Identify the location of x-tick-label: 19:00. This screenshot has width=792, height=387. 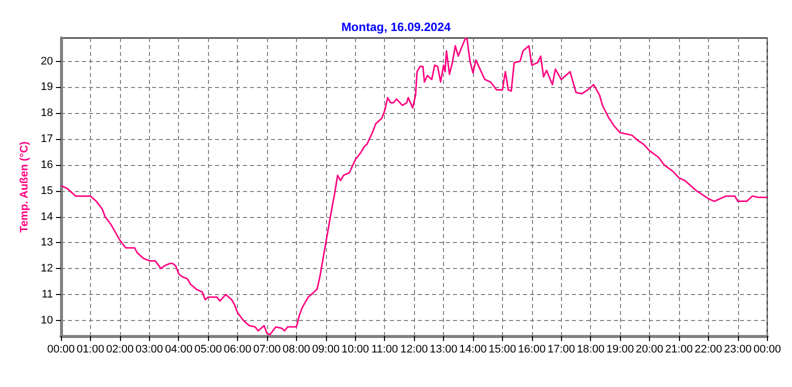
(620, 350).